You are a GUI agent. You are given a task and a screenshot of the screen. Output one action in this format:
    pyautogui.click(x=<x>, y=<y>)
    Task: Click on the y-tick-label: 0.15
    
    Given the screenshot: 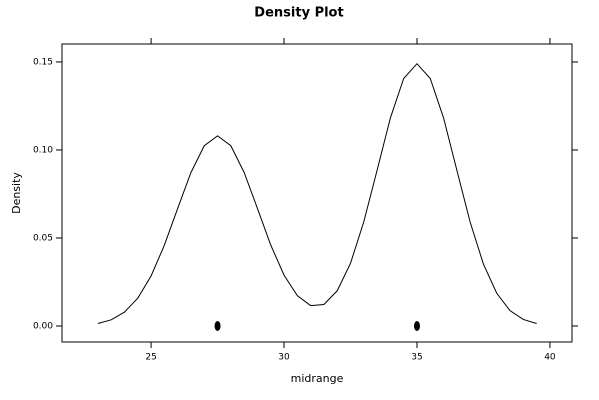 What is the action you would take?
    pyautogui.click(x=43, y=62)
    